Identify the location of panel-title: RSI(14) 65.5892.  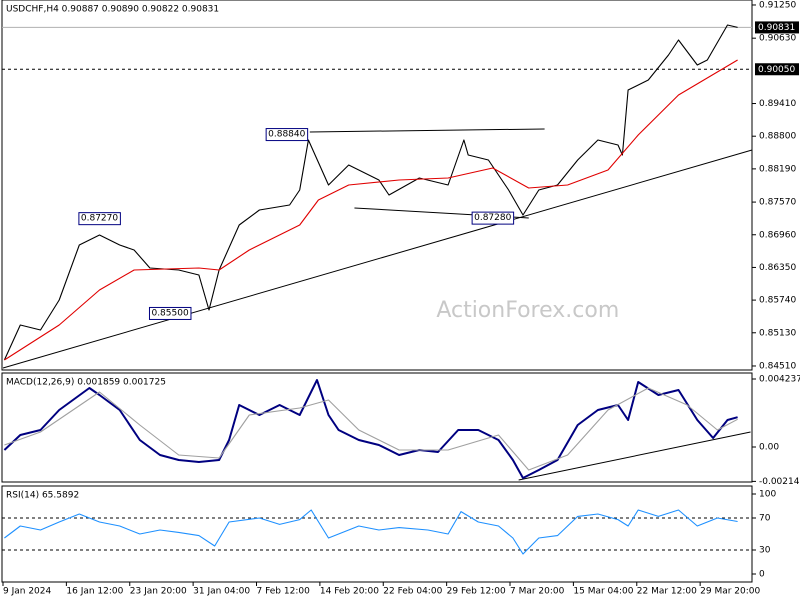
(42, 496).